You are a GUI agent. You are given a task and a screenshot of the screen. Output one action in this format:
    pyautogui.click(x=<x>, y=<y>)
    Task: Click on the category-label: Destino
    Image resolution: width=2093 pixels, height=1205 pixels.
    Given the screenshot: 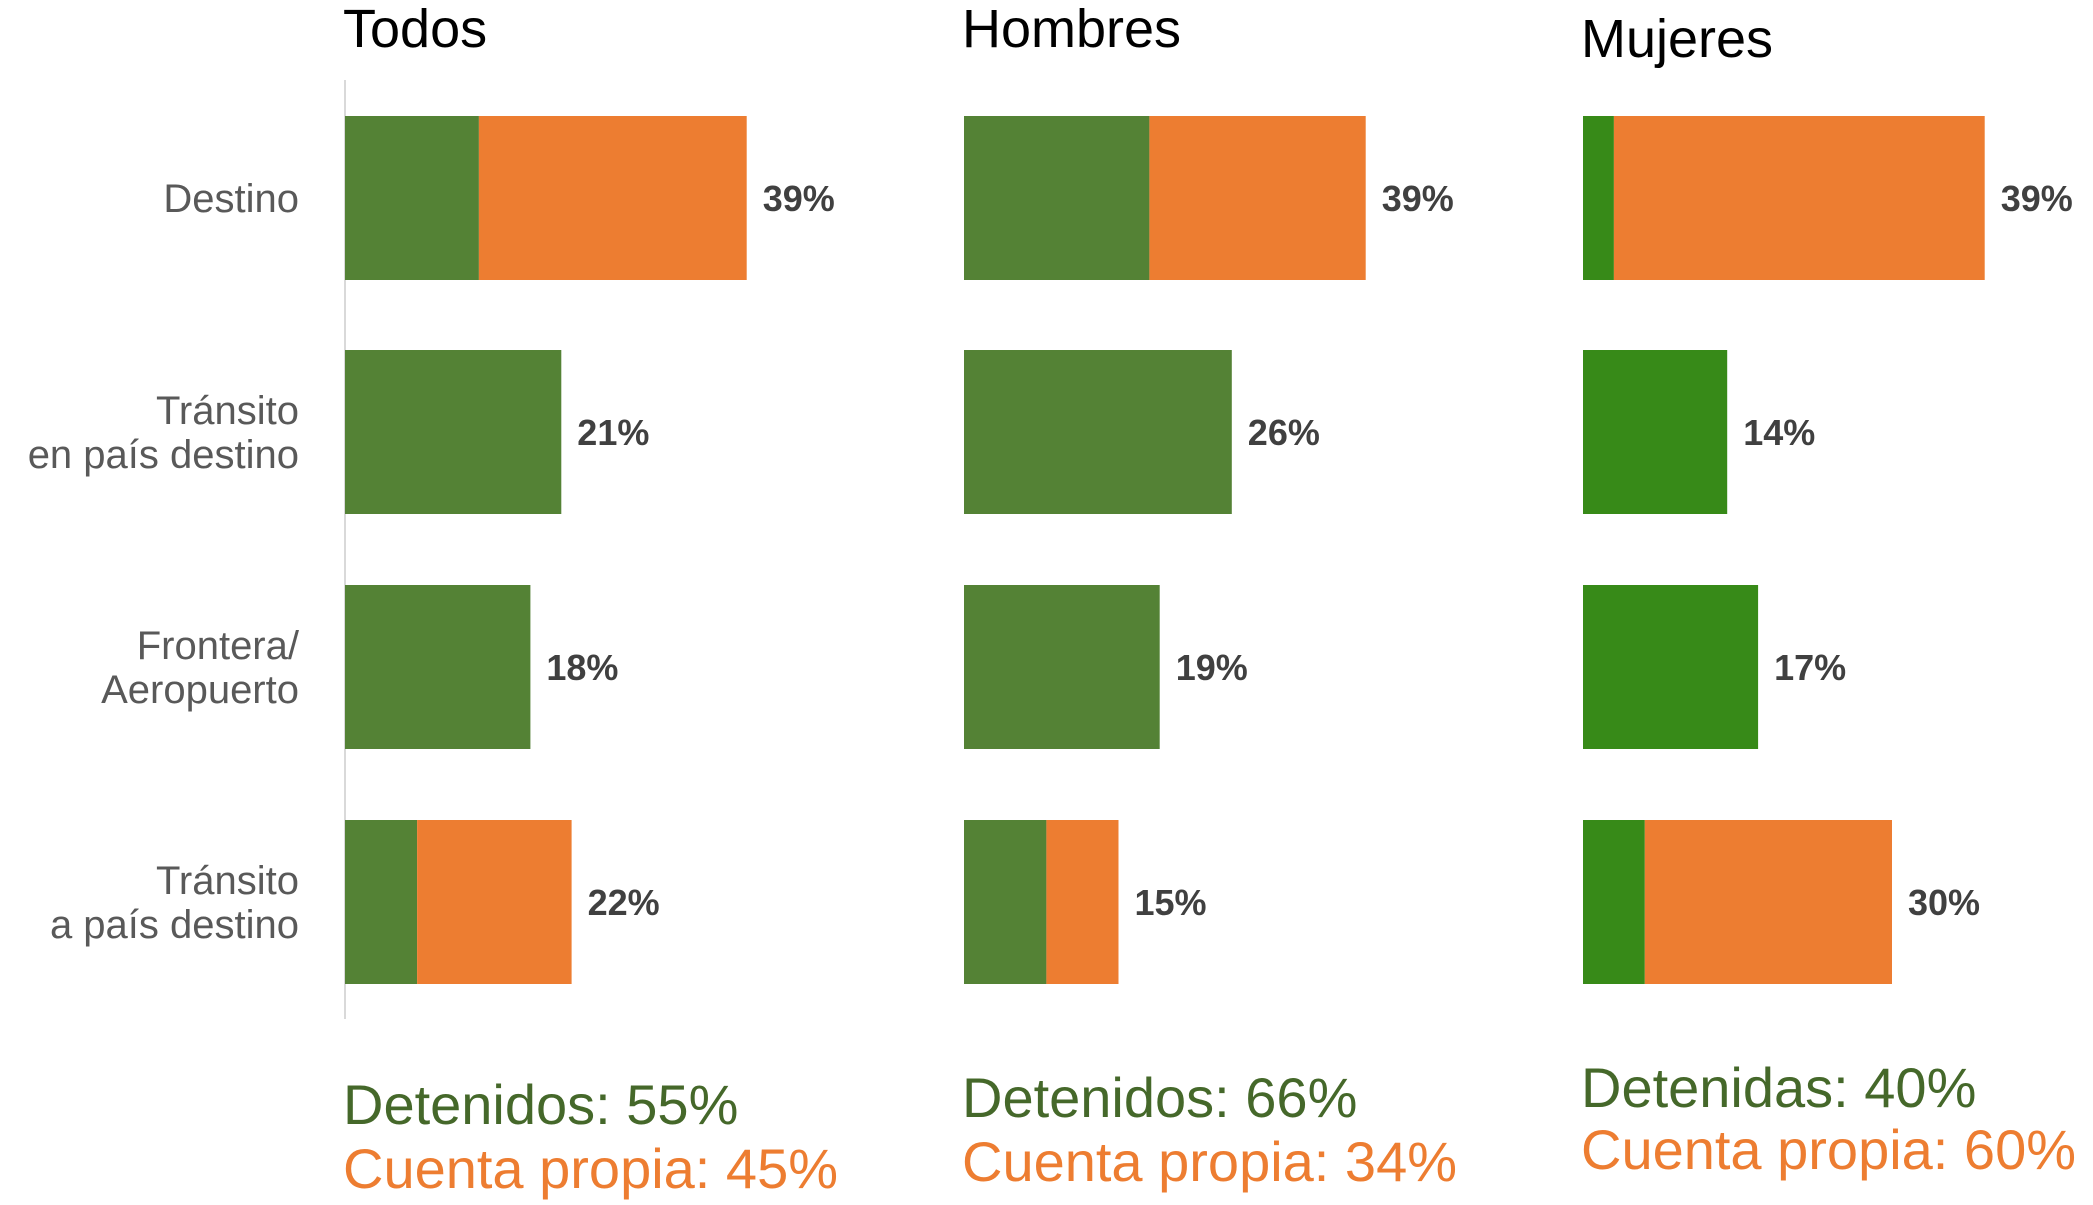 What is the action you would take?
    pyautogui.click(x=231, y=199)
    